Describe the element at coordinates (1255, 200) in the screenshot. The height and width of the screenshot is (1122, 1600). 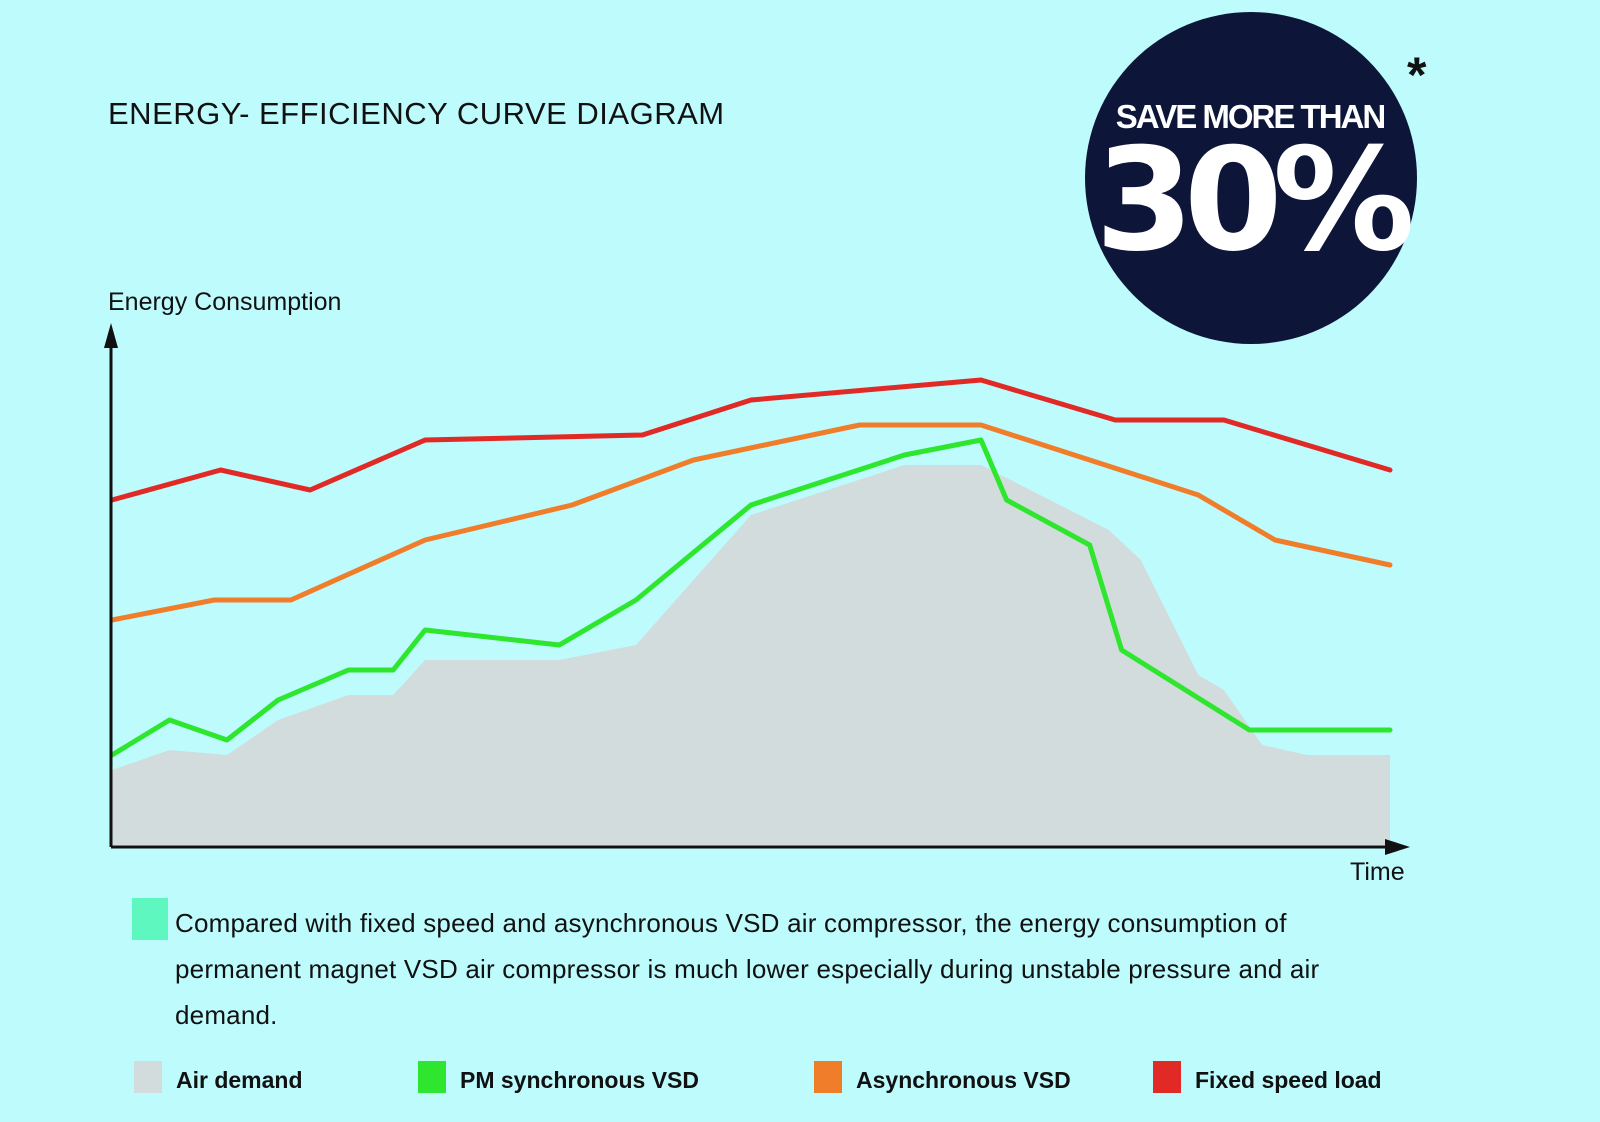
I see `badge-percentage: 30%` at that location.